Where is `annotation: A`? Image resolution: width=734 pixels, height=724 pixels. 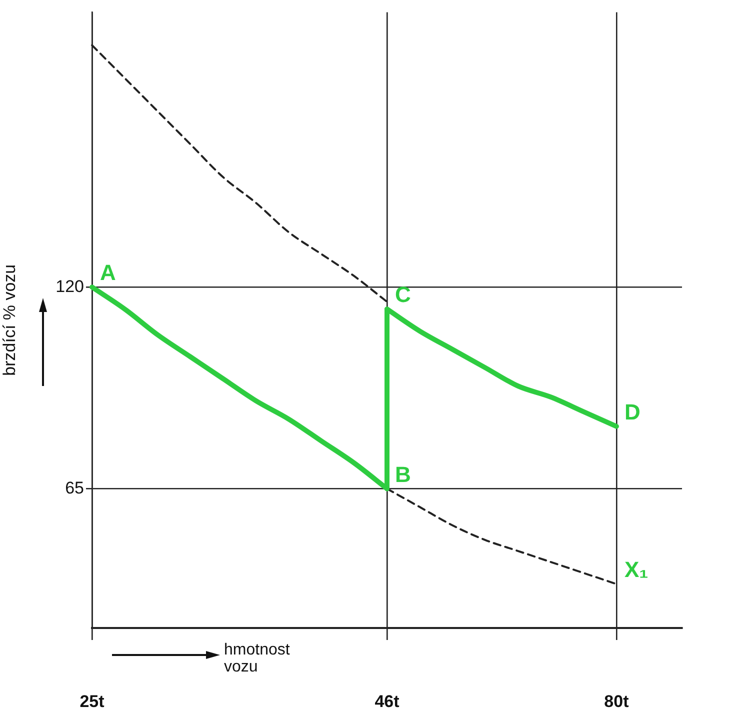 annotation: A is located at coordinates (108, 273).